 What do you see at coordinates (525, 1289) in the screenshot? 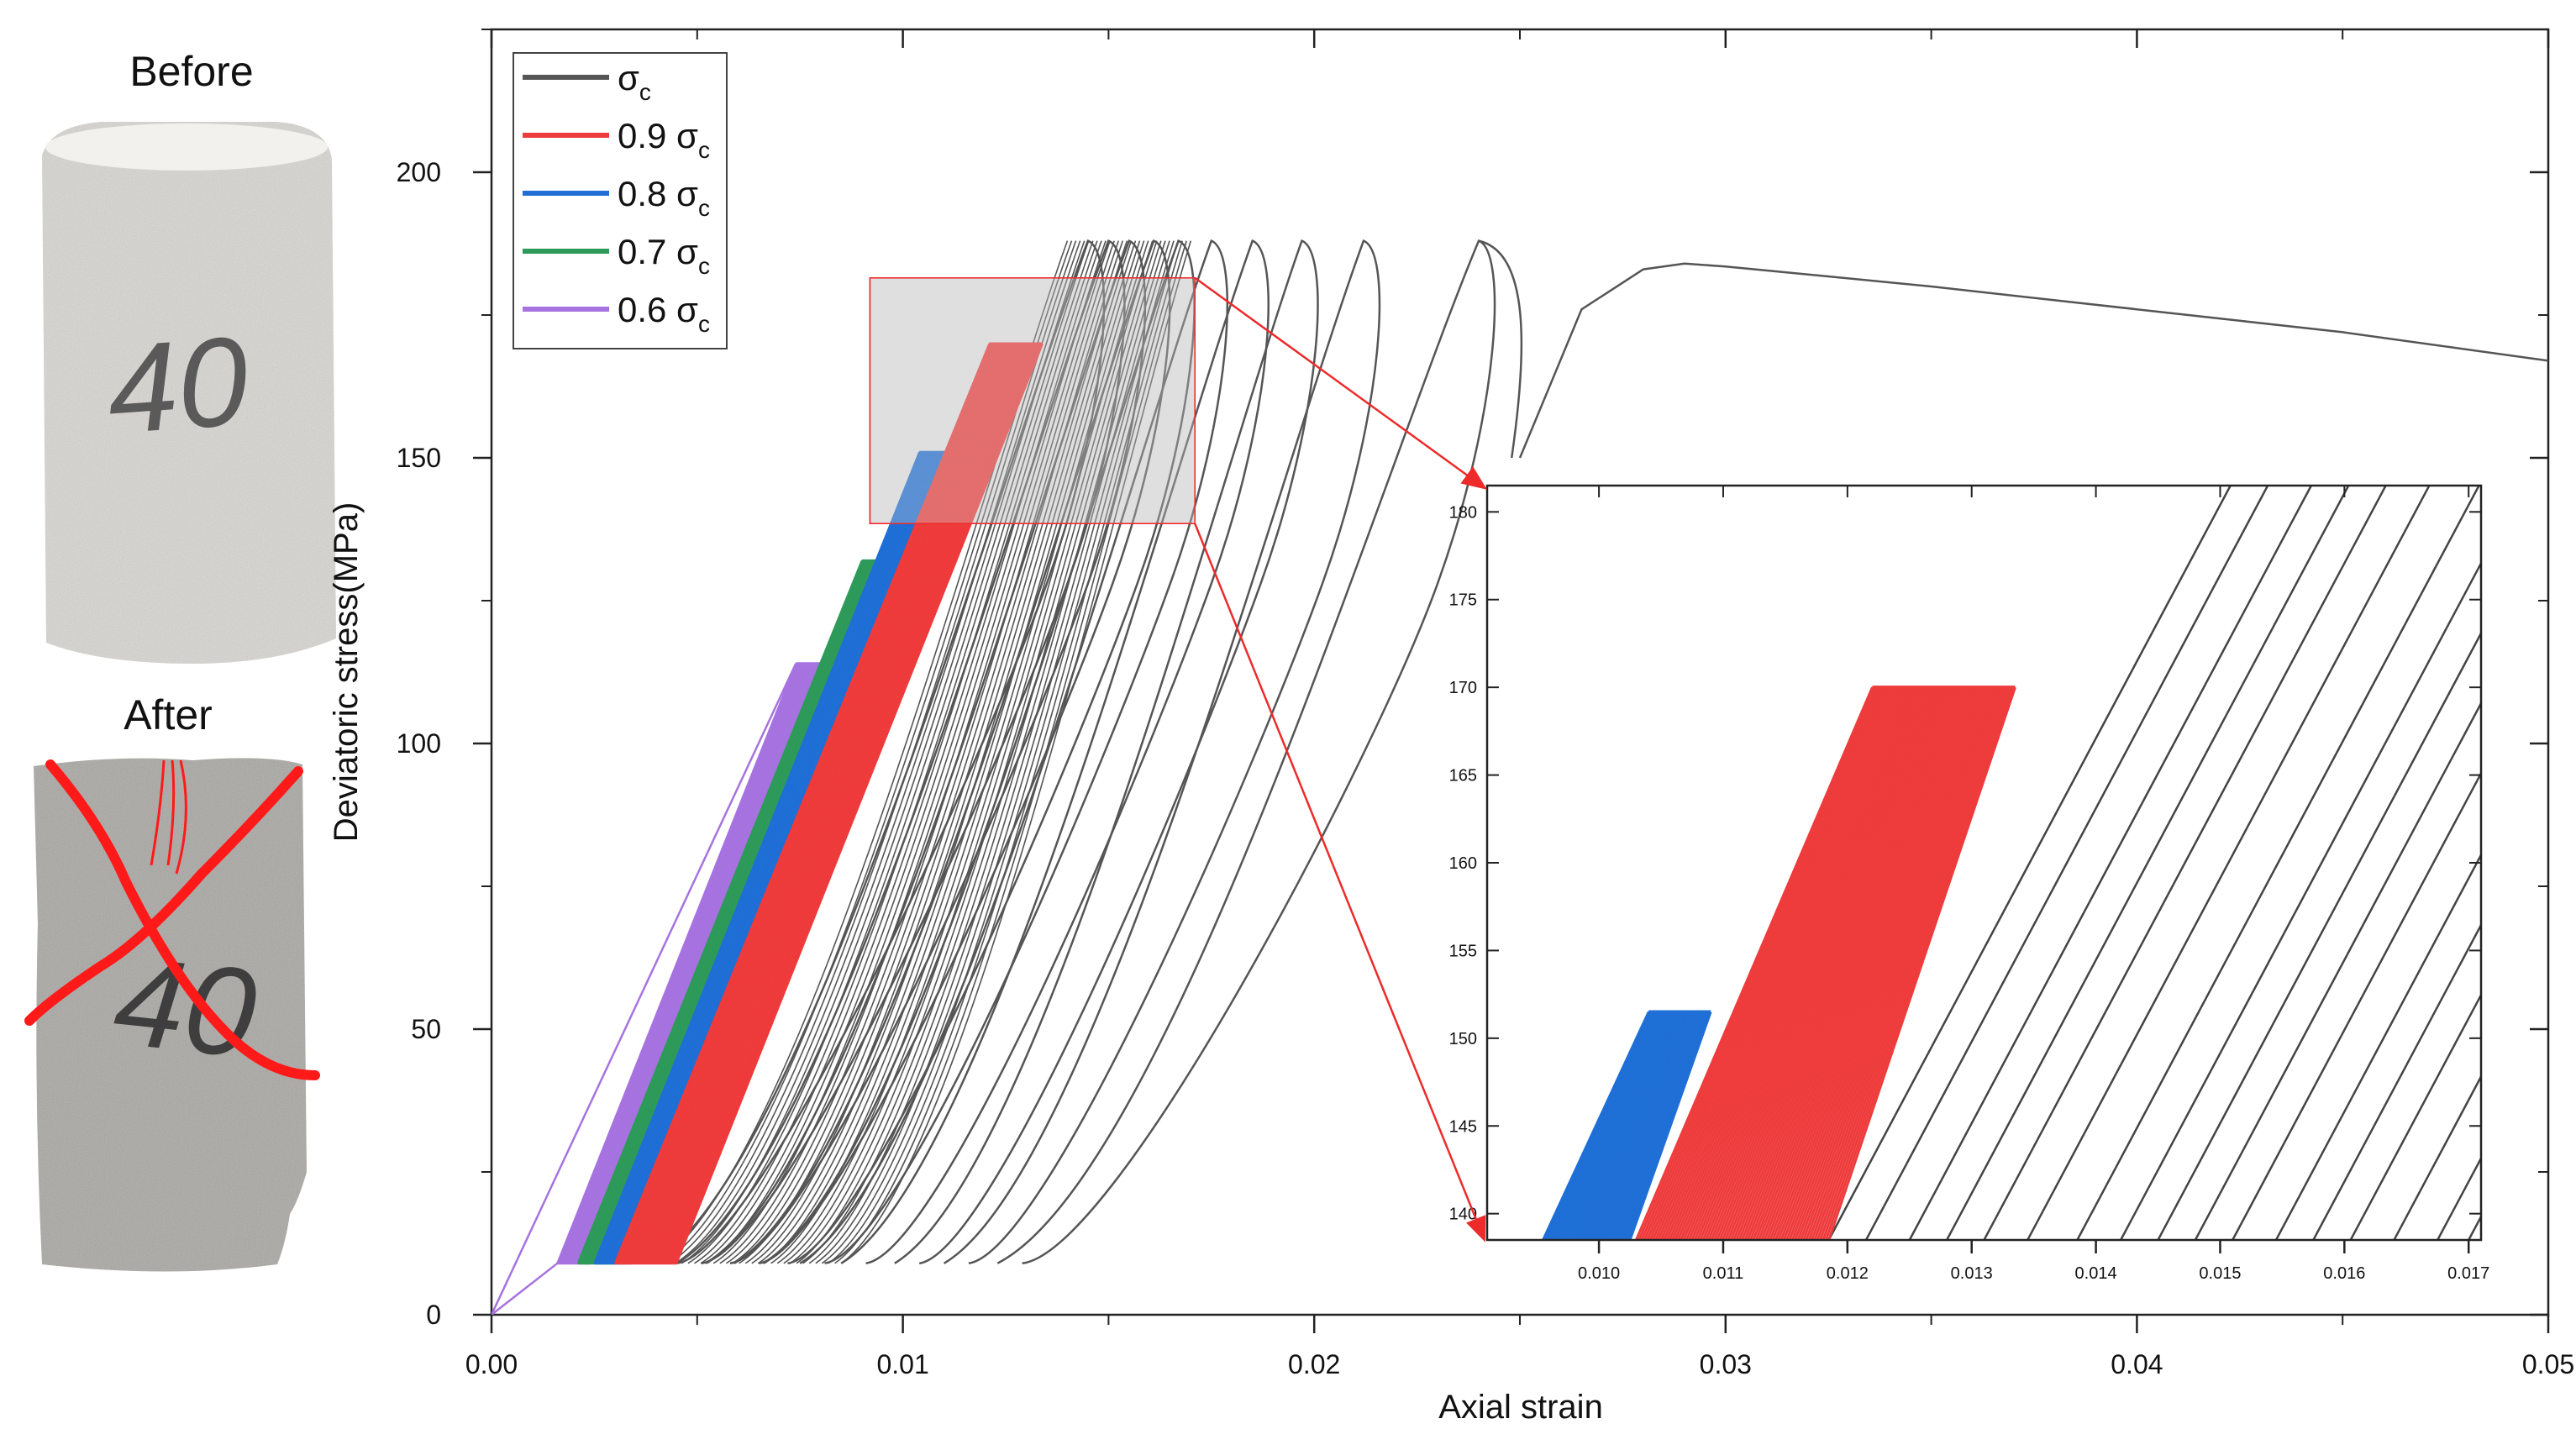
I see `initial-loading-line` at bounding box center [525, 1289].